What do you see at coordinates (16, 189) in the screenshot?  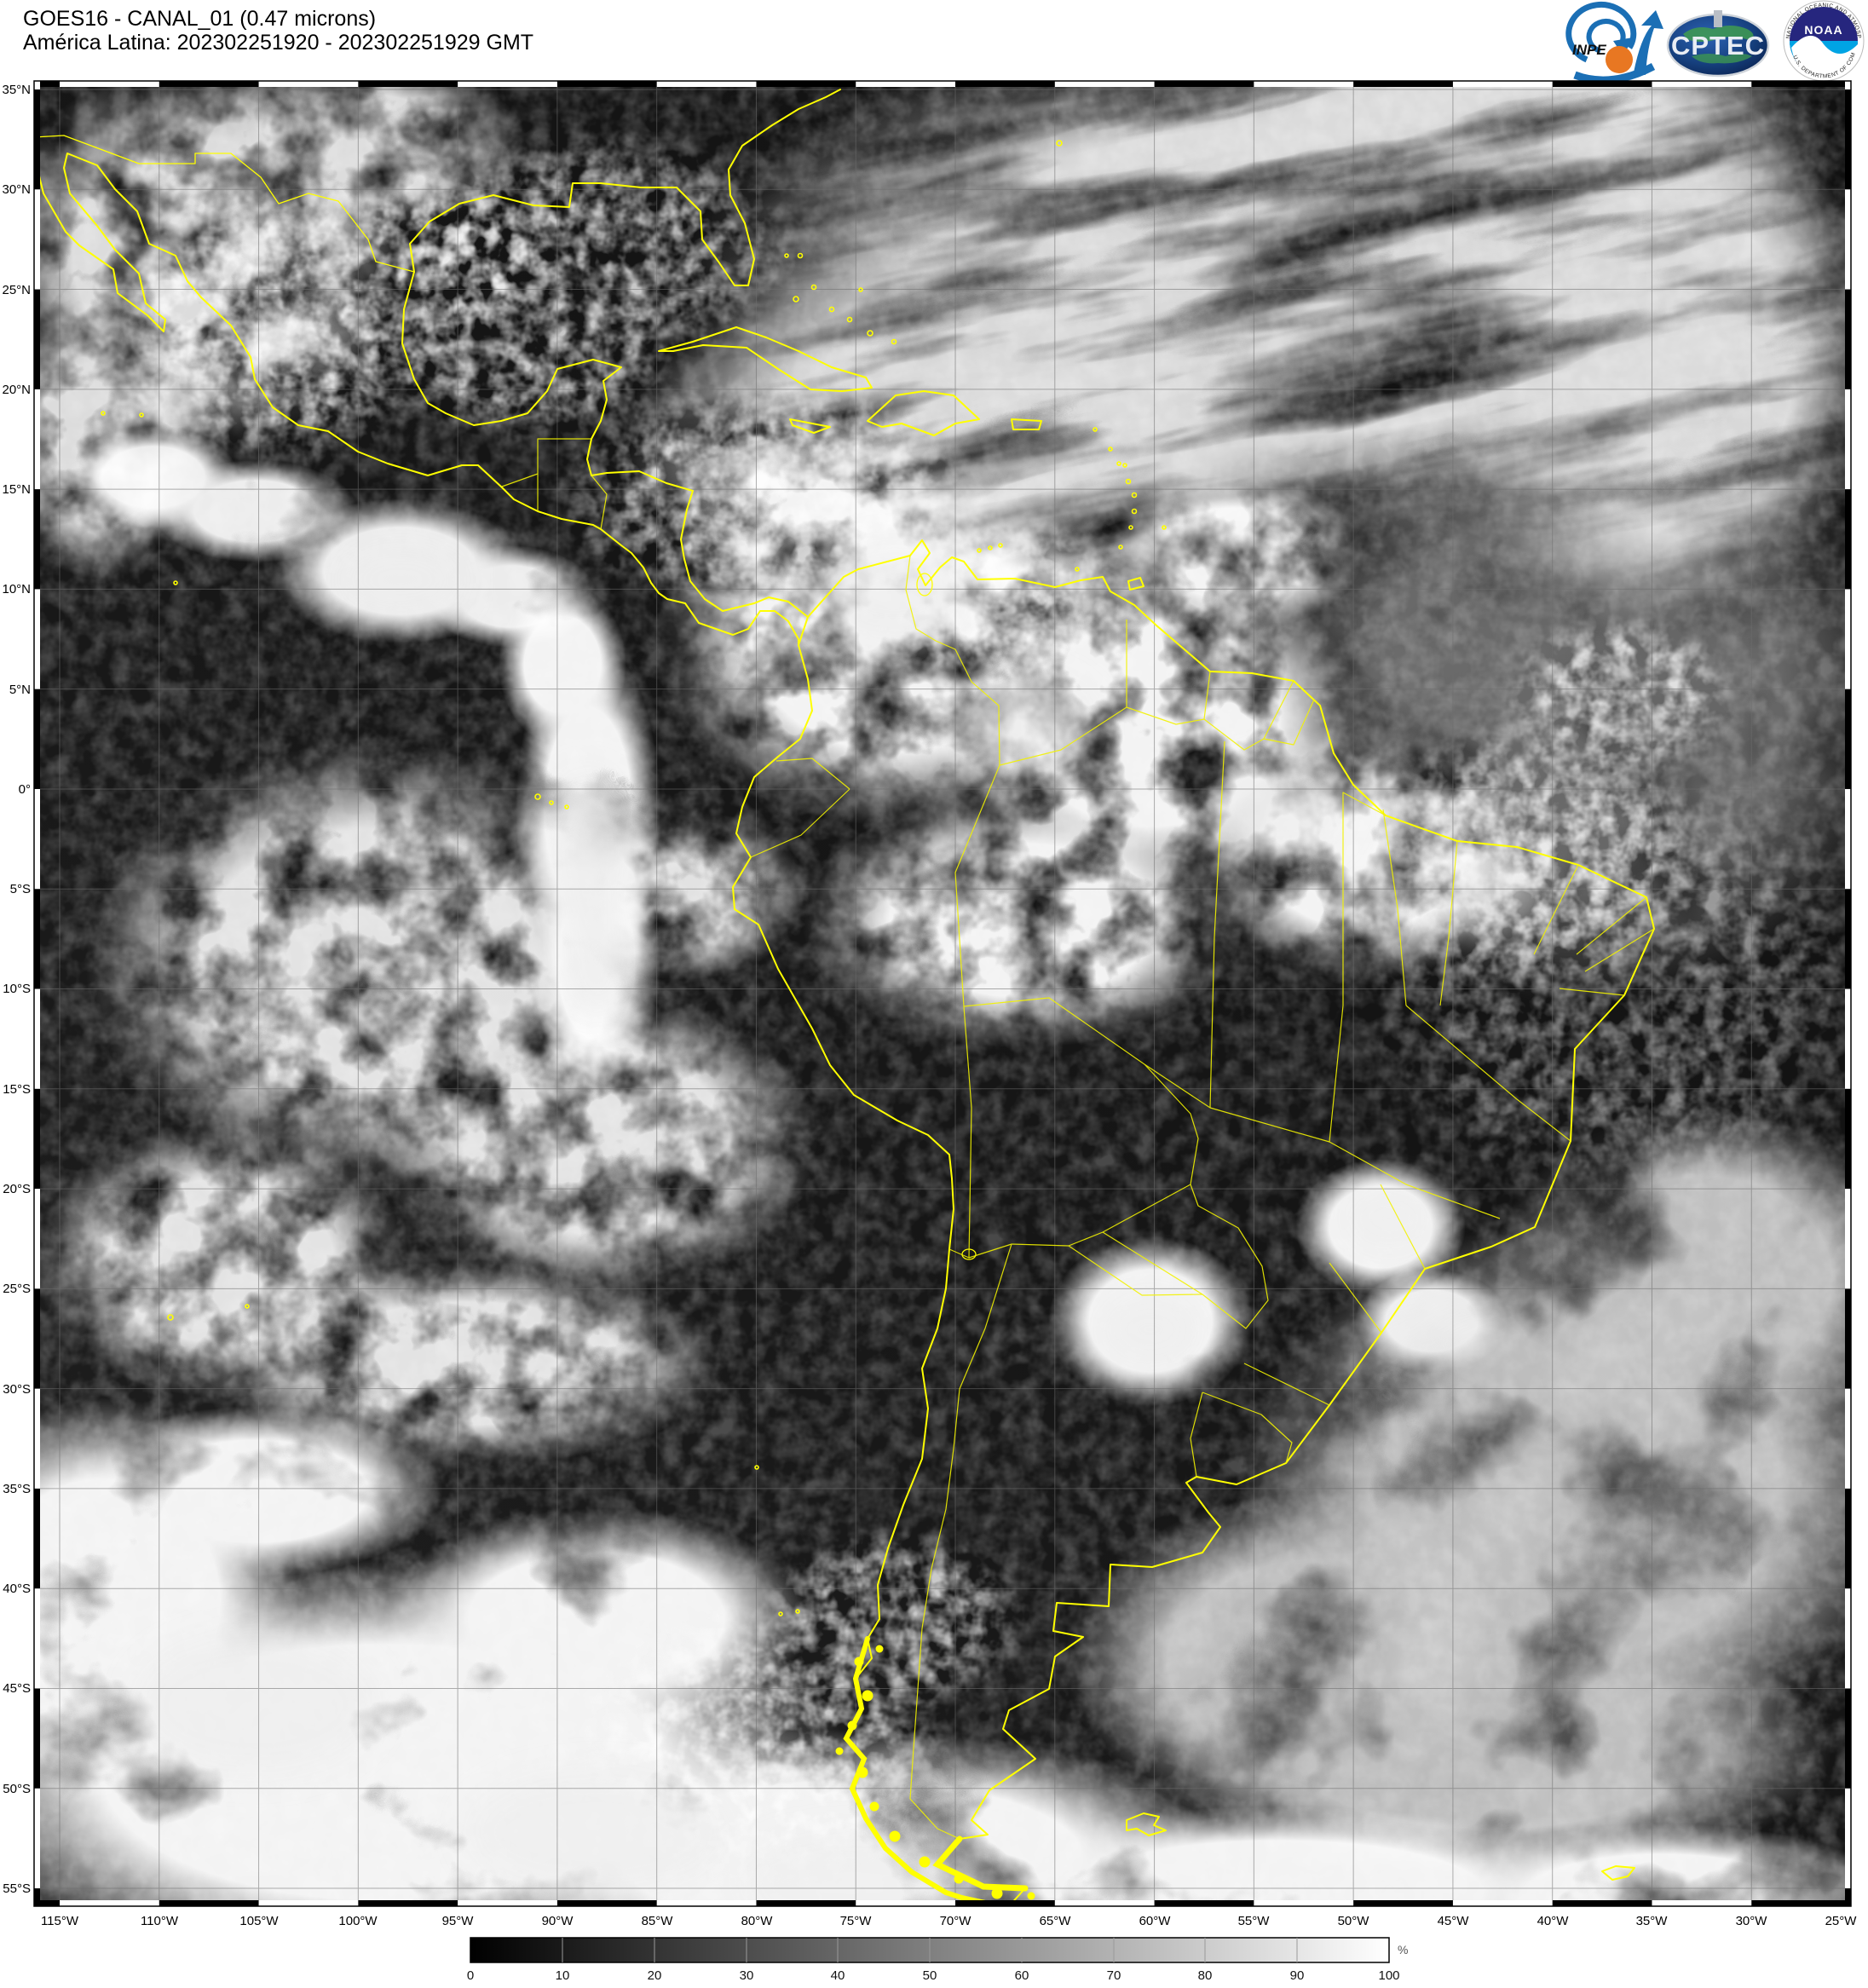 I see `lat-tick-label: 30°N` at bounding box center [16, 189].